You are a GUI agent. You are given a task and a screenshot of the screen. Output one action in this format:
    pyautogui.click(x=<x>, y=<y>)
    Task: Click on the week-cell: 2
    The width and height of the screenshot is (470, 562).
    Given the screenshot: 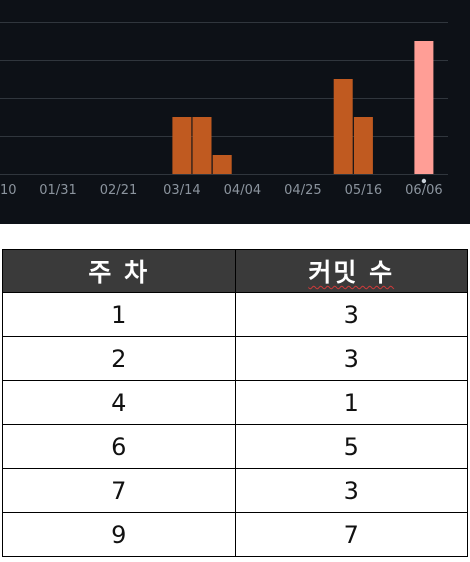 What is the action you would take?
    pyautogui.click(x=119, y=358)
    